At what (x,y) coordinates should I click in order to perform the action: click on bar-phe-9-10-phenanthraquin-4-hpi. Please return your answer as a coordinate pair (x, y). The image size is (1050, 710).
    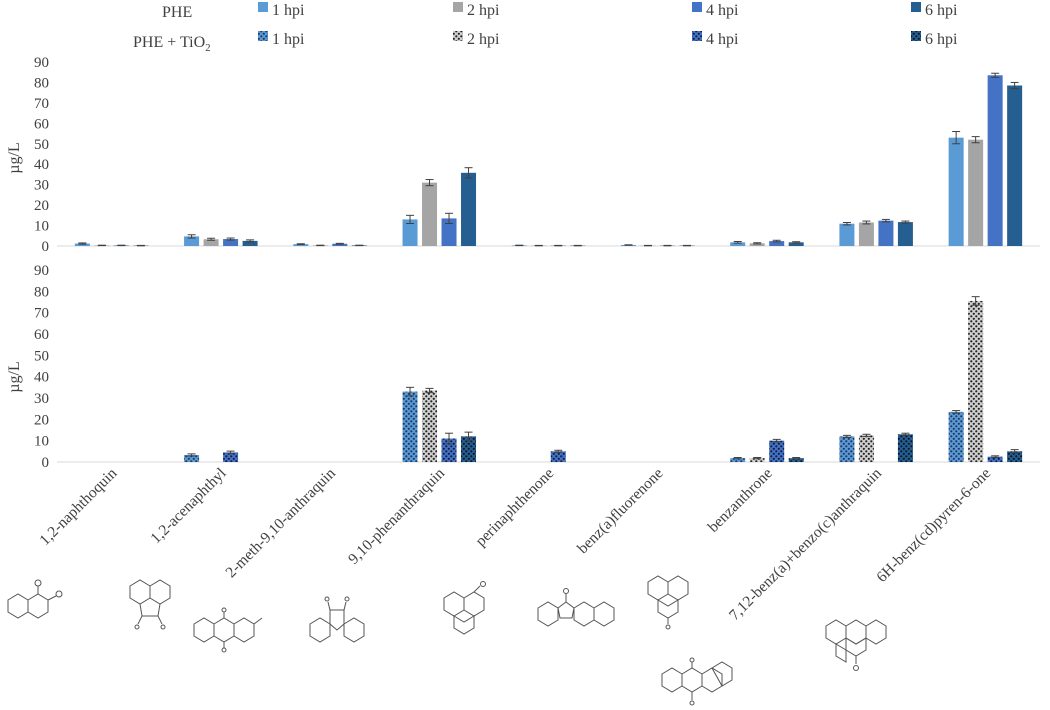
    Looking at the image, I should click on (449, 232).